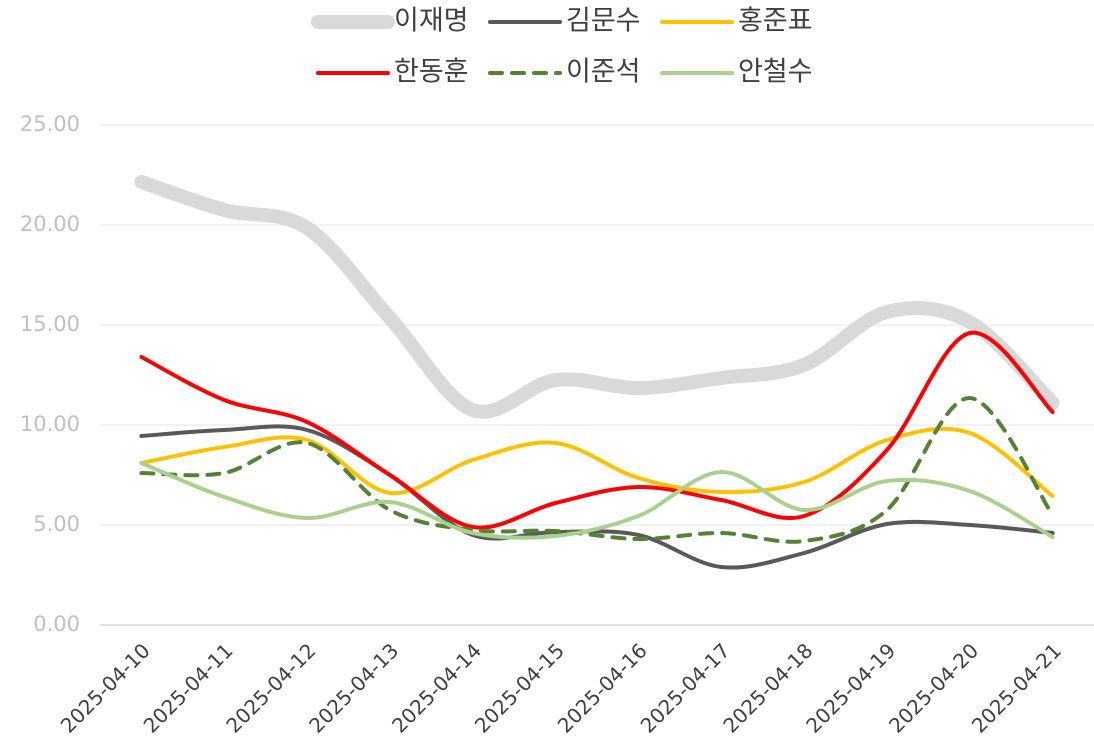  What do you see at coordinates (50, 224) in the screenshot?
I see `y-tick-label: 20.00` at bounding box center [50, 224].